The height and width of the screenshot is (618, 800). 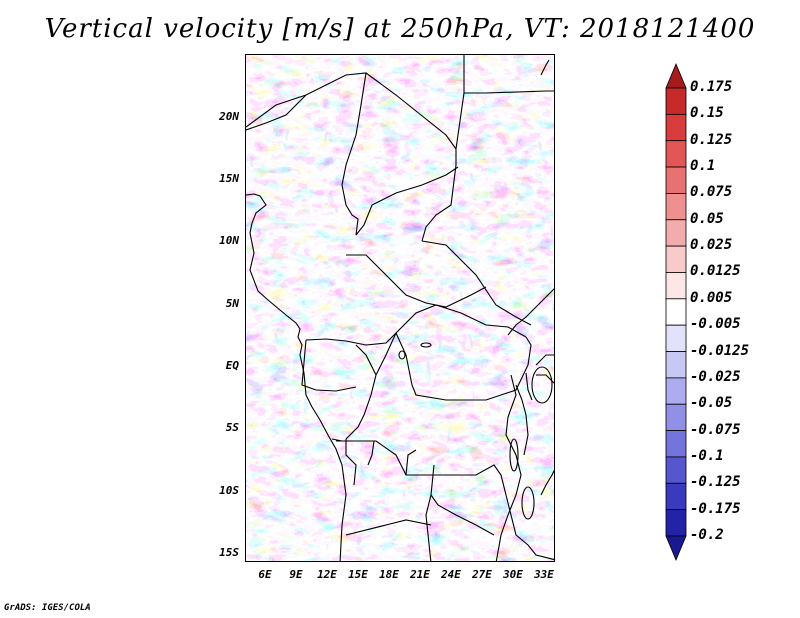 What do you see at coordinates (229, 240) in the screenshot?
I see `lat-label-10n: 10N` at bounding box center [229, 240].